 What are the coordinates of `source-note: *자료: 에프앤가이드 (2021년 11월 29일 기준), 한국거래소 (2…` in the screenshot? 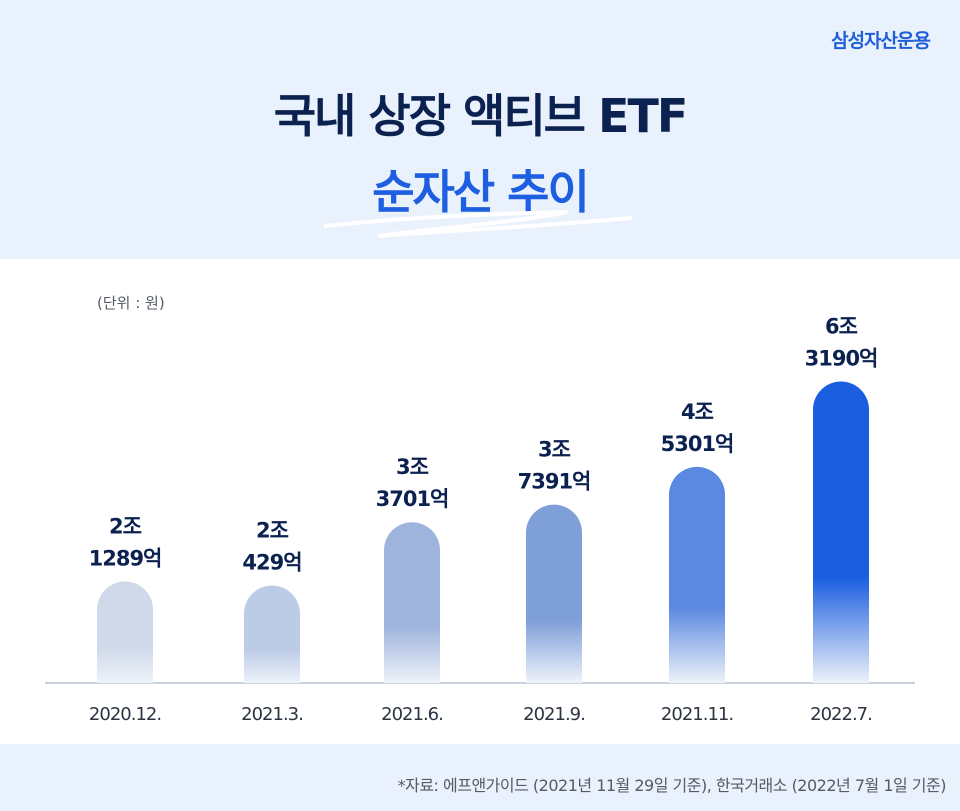 It's located at (672, 785).